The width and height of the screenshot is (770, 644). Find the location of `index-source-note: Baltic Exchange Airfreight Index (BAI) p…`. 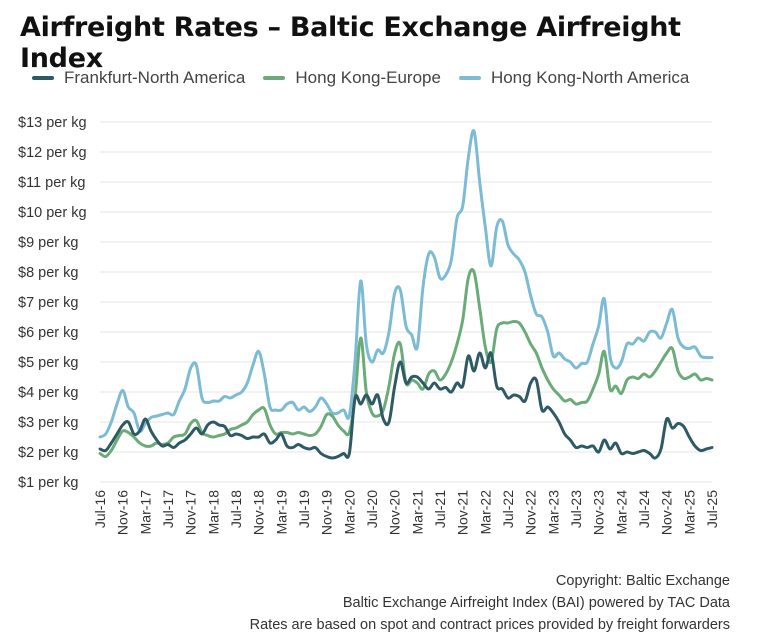

index-source-note: Baltic Exchange Airfreight Index (BAI) p… is located at coordinates (536, 603).